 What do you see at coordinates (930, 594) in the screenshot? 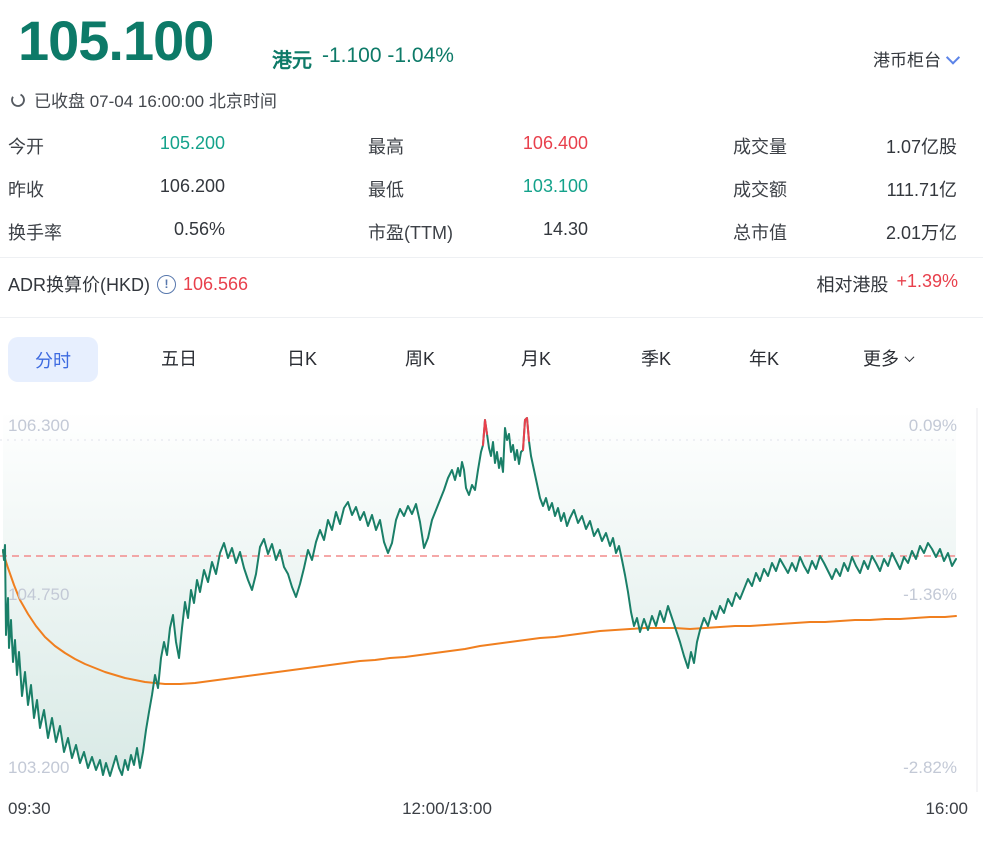
I see `y-axis-label-mid-right: -1.36%` at bounding box center [930, 594].